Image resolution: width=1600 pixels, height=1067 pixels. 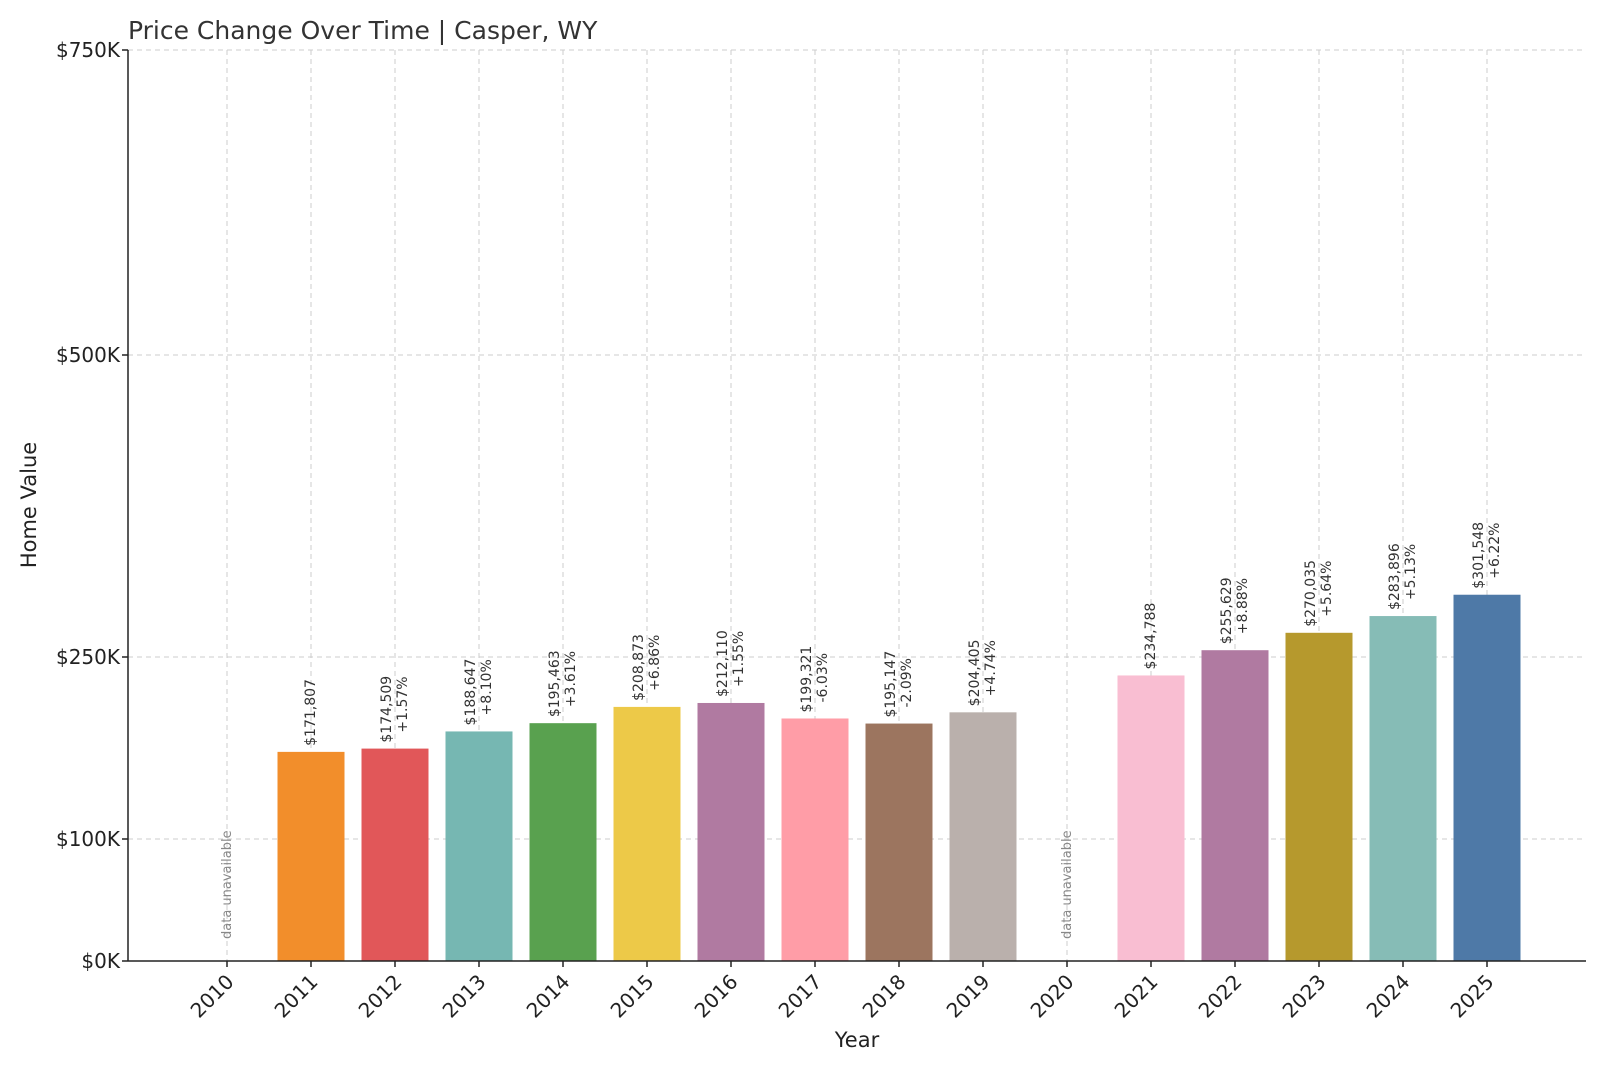 What do you see at coordinates (968, 996) in the screenshot?
I see `x-tick-label: 2019` at bounding box center [968, 996].